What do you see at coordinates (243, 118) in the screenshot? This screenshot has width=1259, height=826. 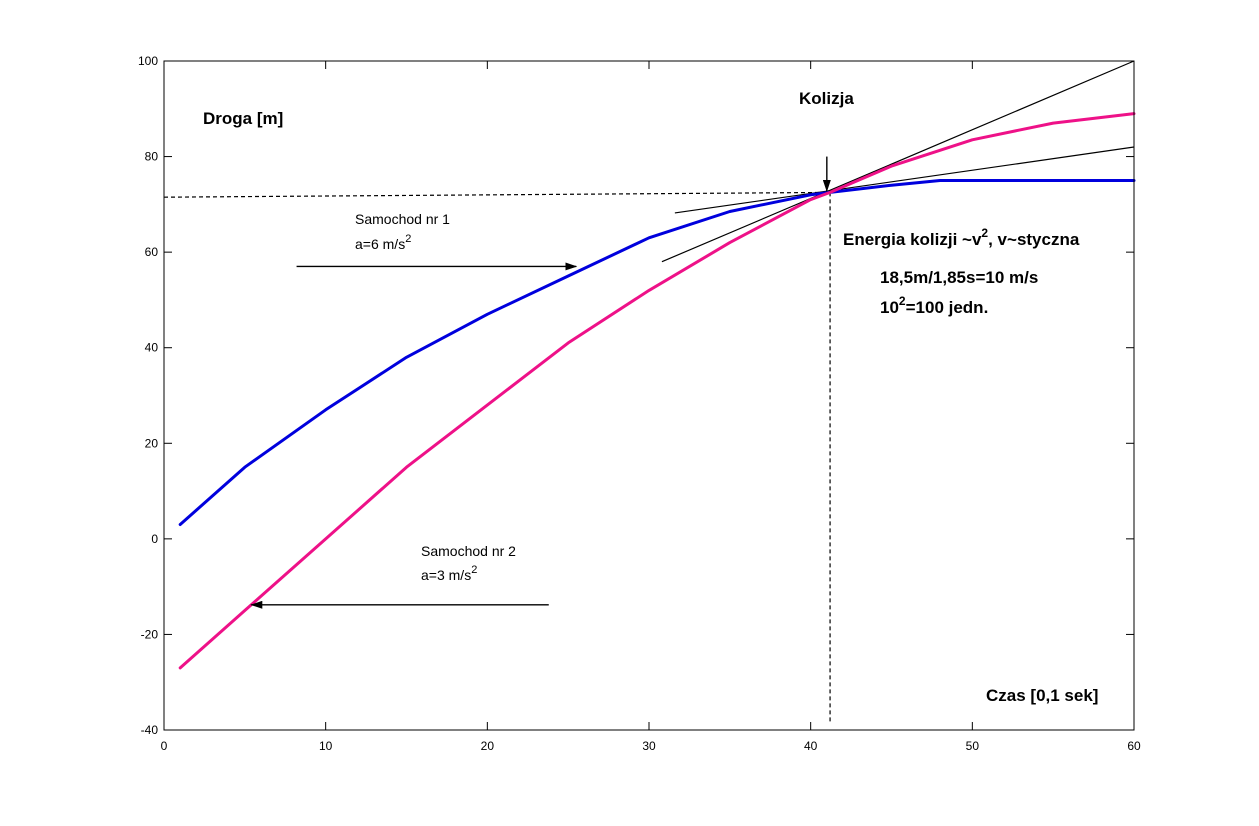 I see `y-axis-label: Droga [m]` at bounding box center [243, 118].